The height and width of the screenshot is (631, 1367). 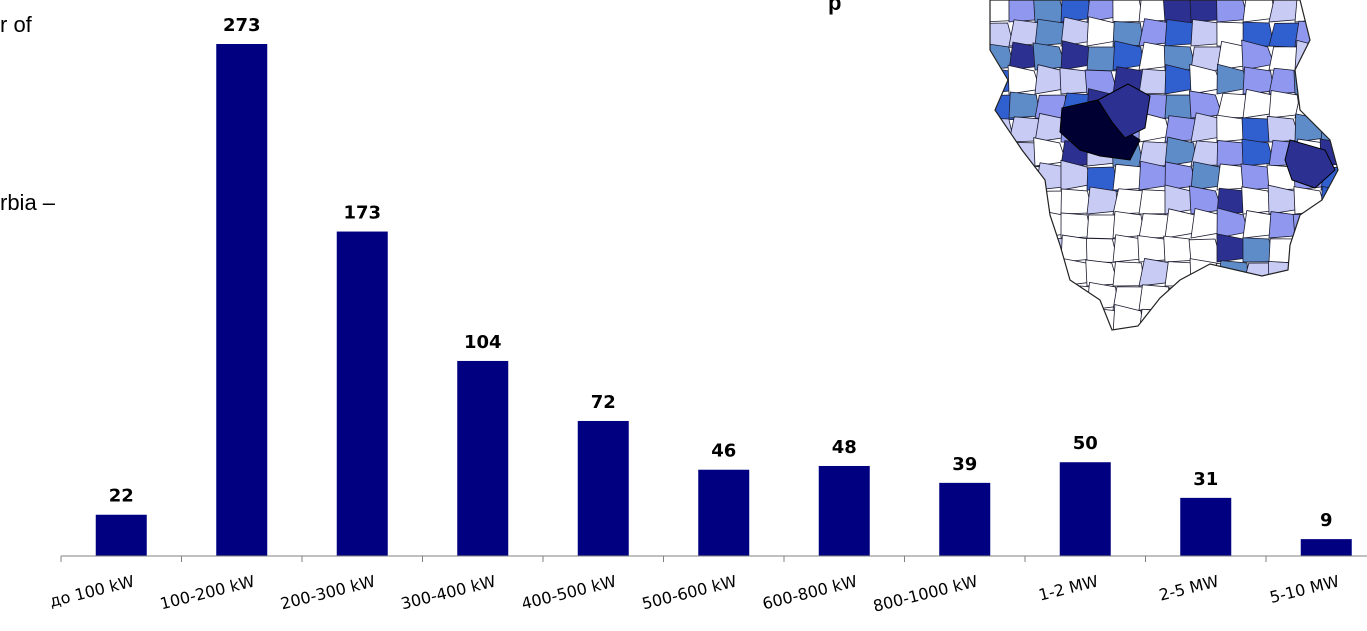 I want to click on x-tick-label: 400-500 kW, so click(x=568, y=592).